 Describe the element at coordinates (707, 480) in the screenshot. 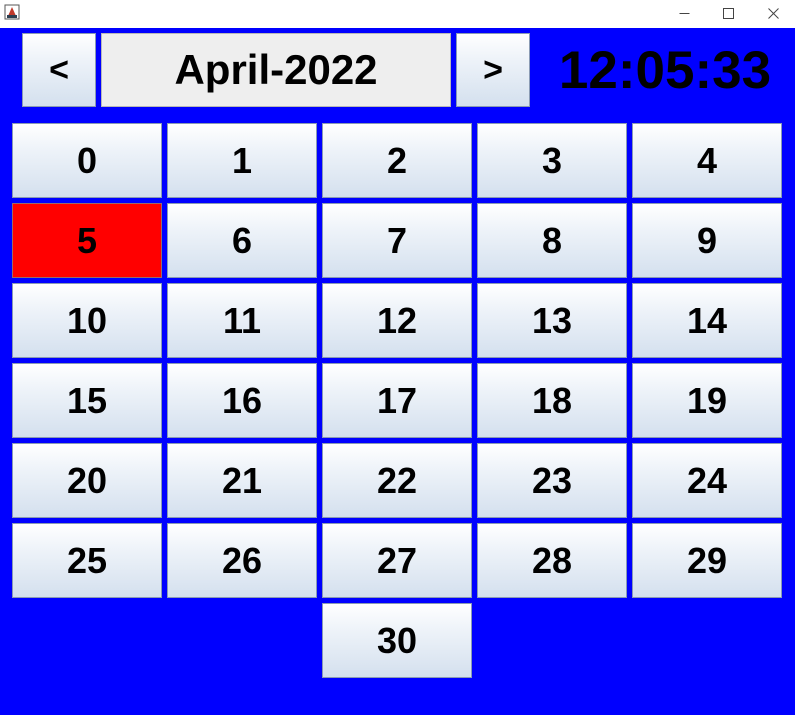

I see `day-button-24: 24` at that location.